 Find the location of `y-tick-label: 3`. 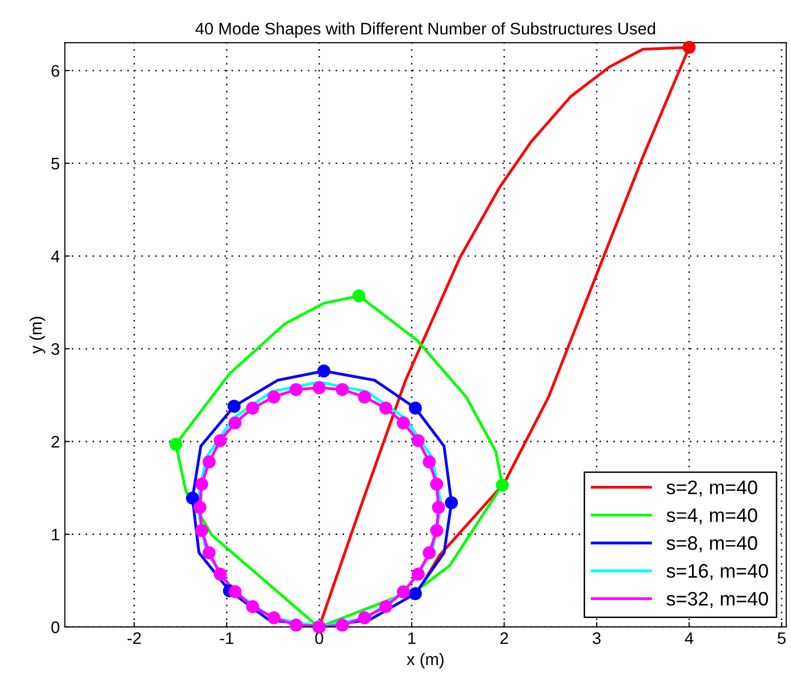

y-tick-label: 3 is located at coordinates (55, 349).